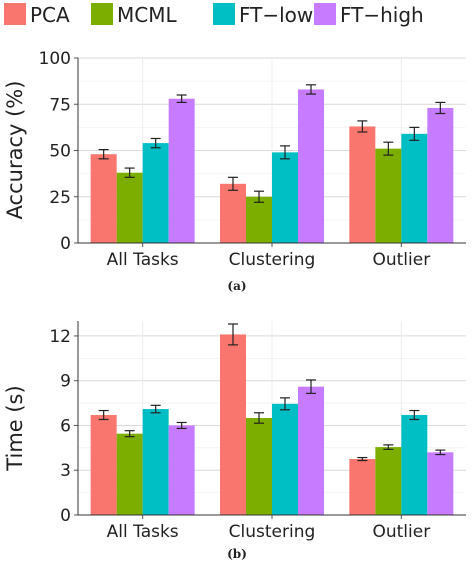 This screenshot has width=474, height=565. Describe the element at coordinates (325, 14) in the screenshot. I see `legend-swatch-ft-high` at that location.